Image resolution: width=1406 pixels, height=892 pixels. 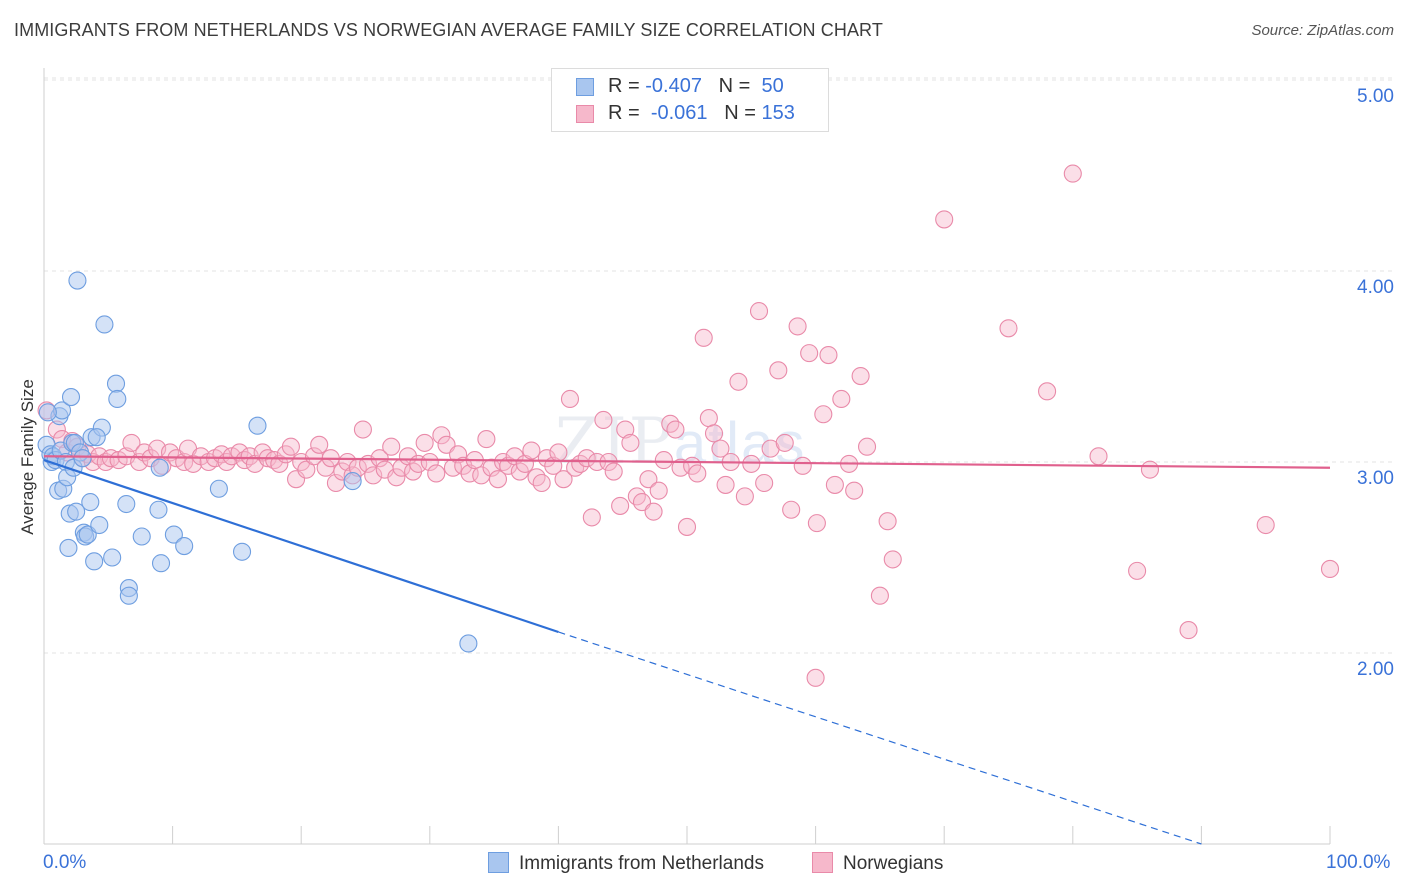 I want to click on netherlands-trend-line, so click(x=301, y=546).